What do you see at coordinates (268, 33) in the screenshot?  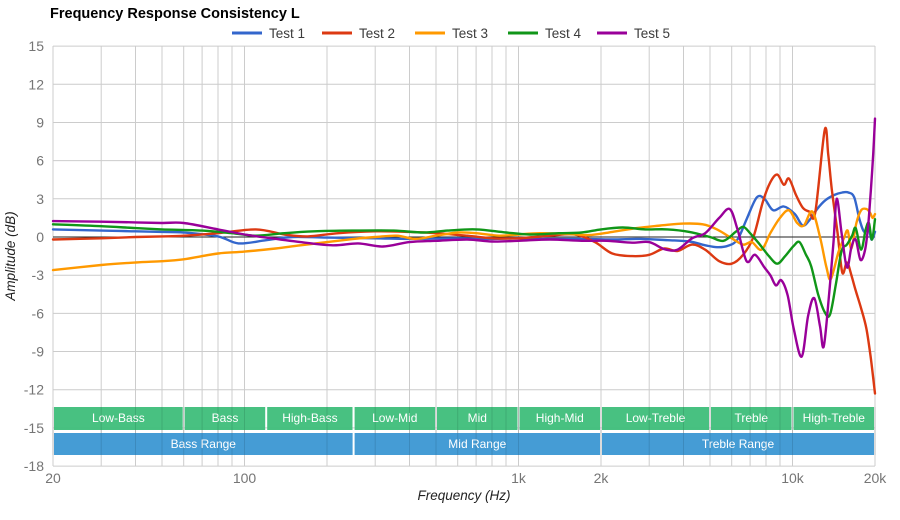 I see `legend-item-test-1: Test 1` at bounding box center [268, 33].